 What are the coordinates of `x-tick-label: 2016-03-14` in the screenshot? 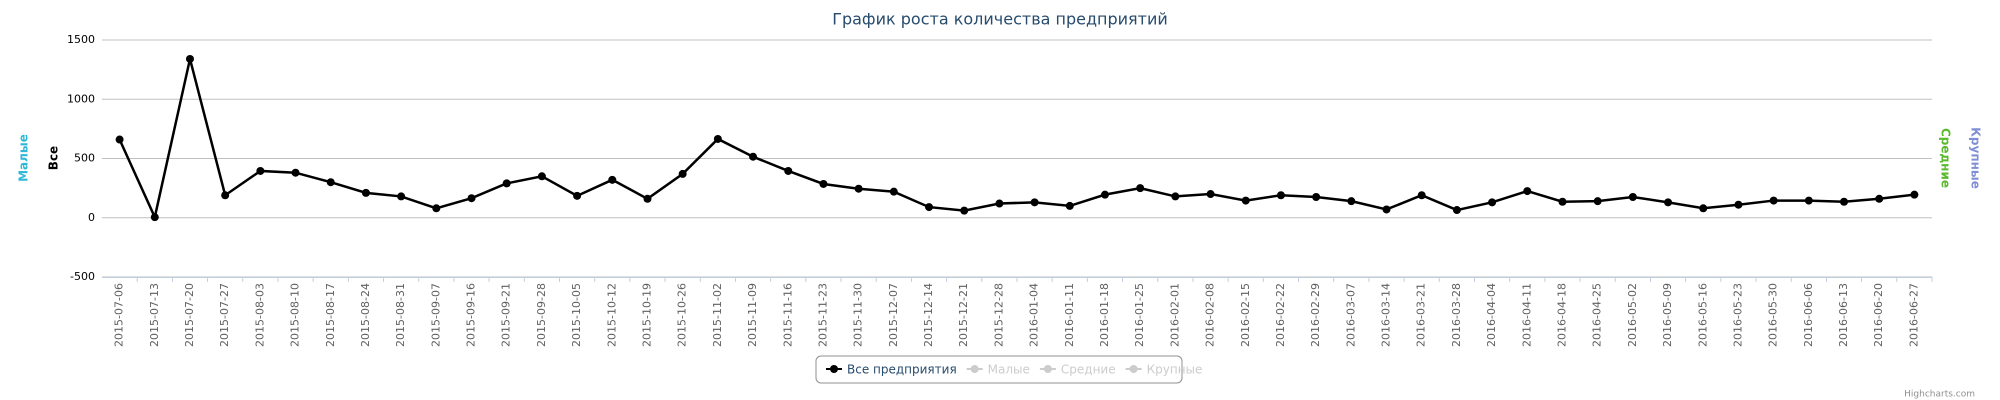 It's located at (1386, 315).